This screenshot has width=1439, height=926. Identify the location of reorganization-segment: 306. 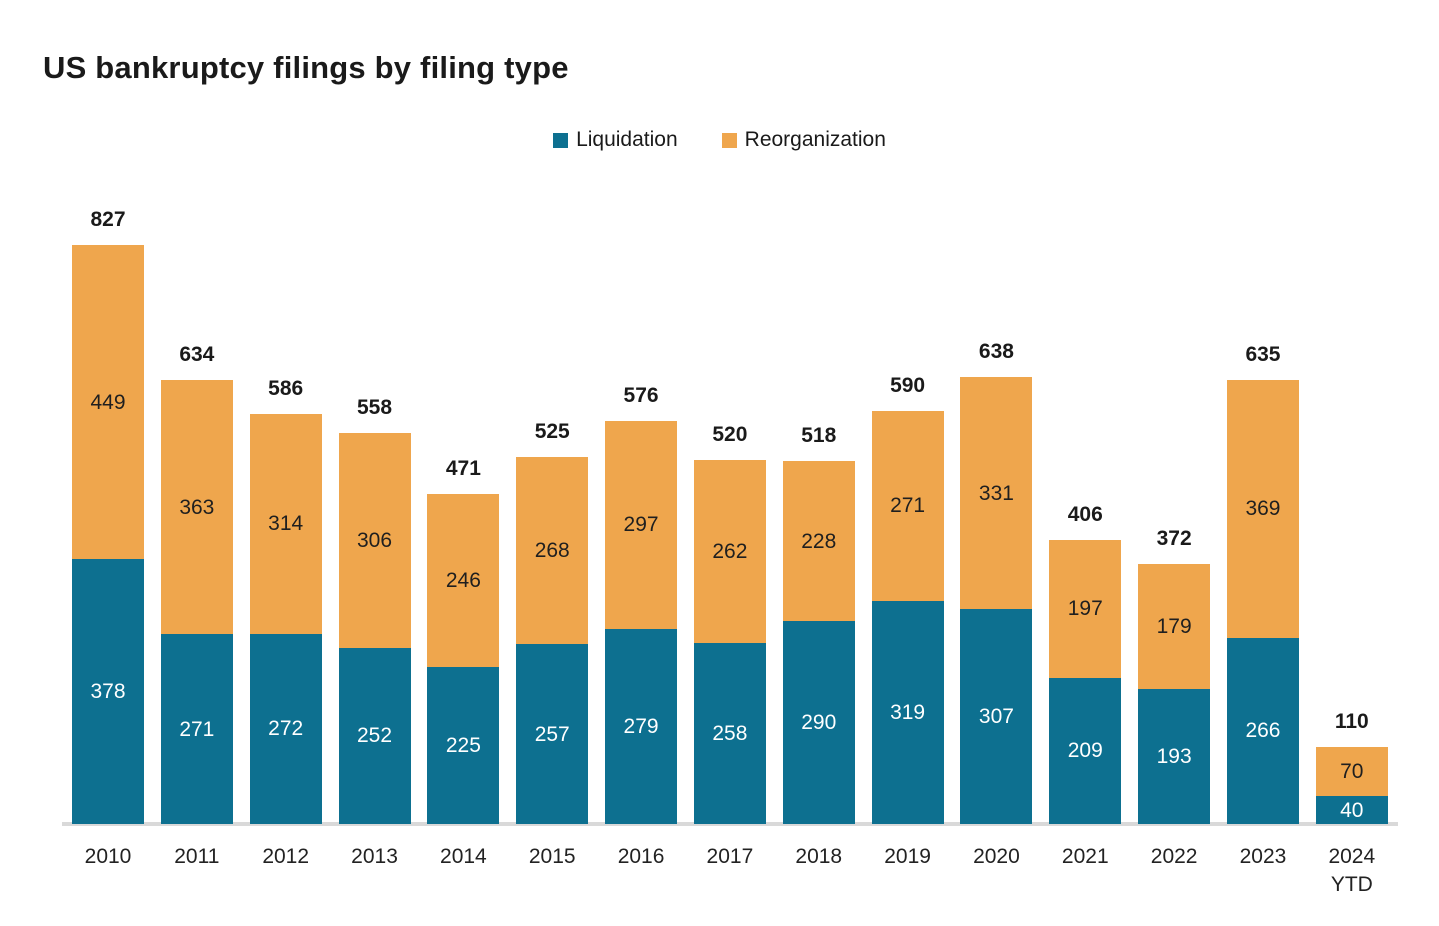
(374, 540).